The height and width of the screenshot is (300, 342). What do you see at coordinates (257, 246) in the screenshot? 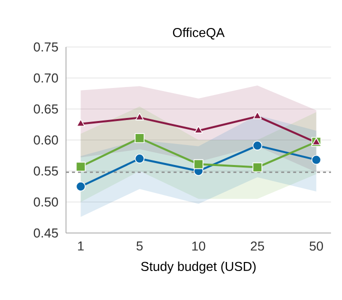
I see `x-tick-label: 25` at bounding box center [257, 246].